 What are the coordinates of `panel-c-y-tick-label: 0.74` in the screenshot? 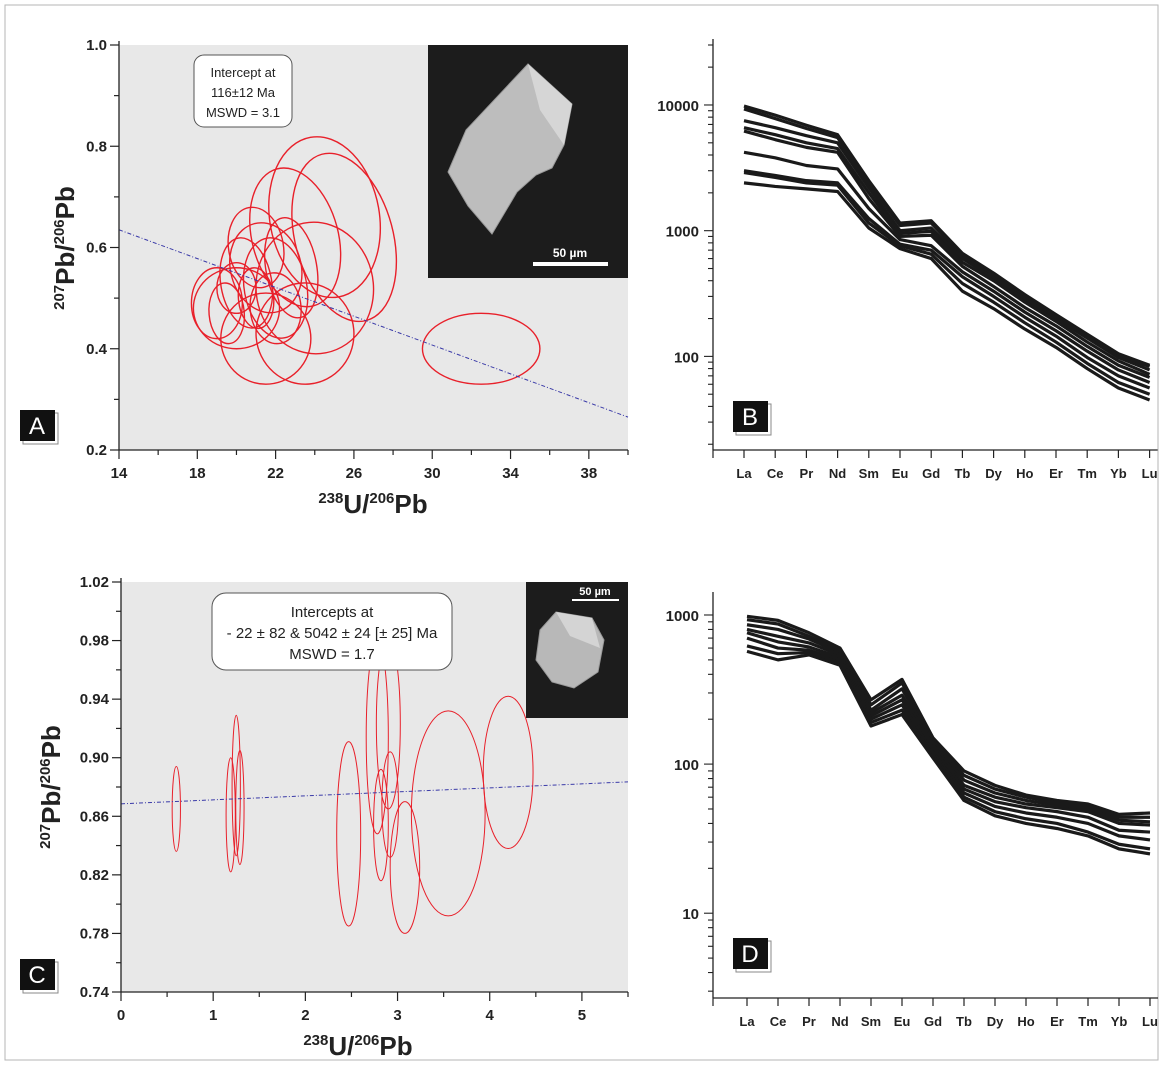 It's located at (95, 992).